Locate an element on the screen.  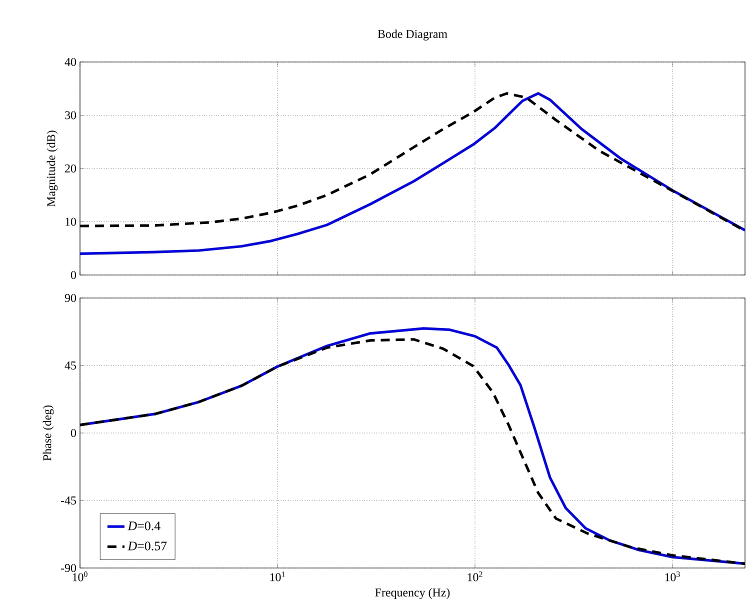
x-tick-label: 10$^{0}$ is located at coordinates (80, 577).